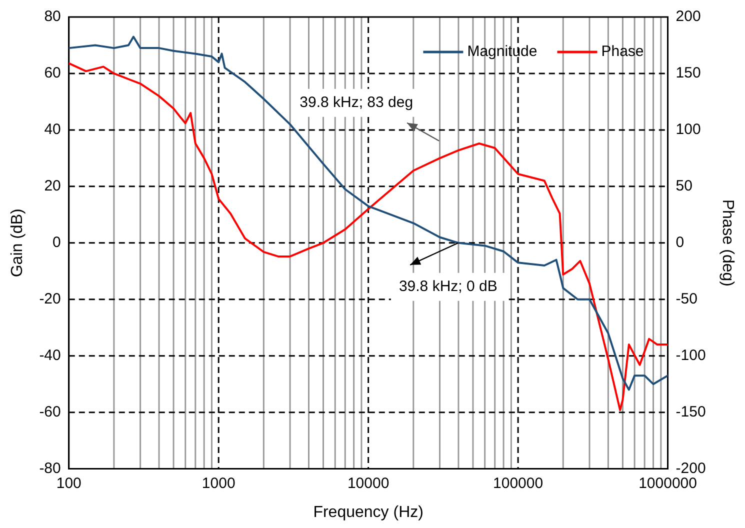 The width and height of the screenshot is (745, 528). What do you see at coordinates (69, 483) in the screenshot?
I see `x-tick-label: 100` at bounding box center [69, 483].